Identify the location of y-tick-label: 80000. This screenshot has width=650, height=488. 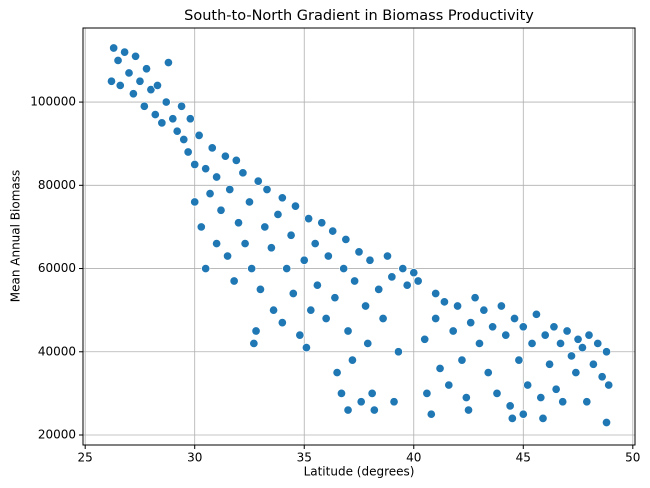
(57, 185).